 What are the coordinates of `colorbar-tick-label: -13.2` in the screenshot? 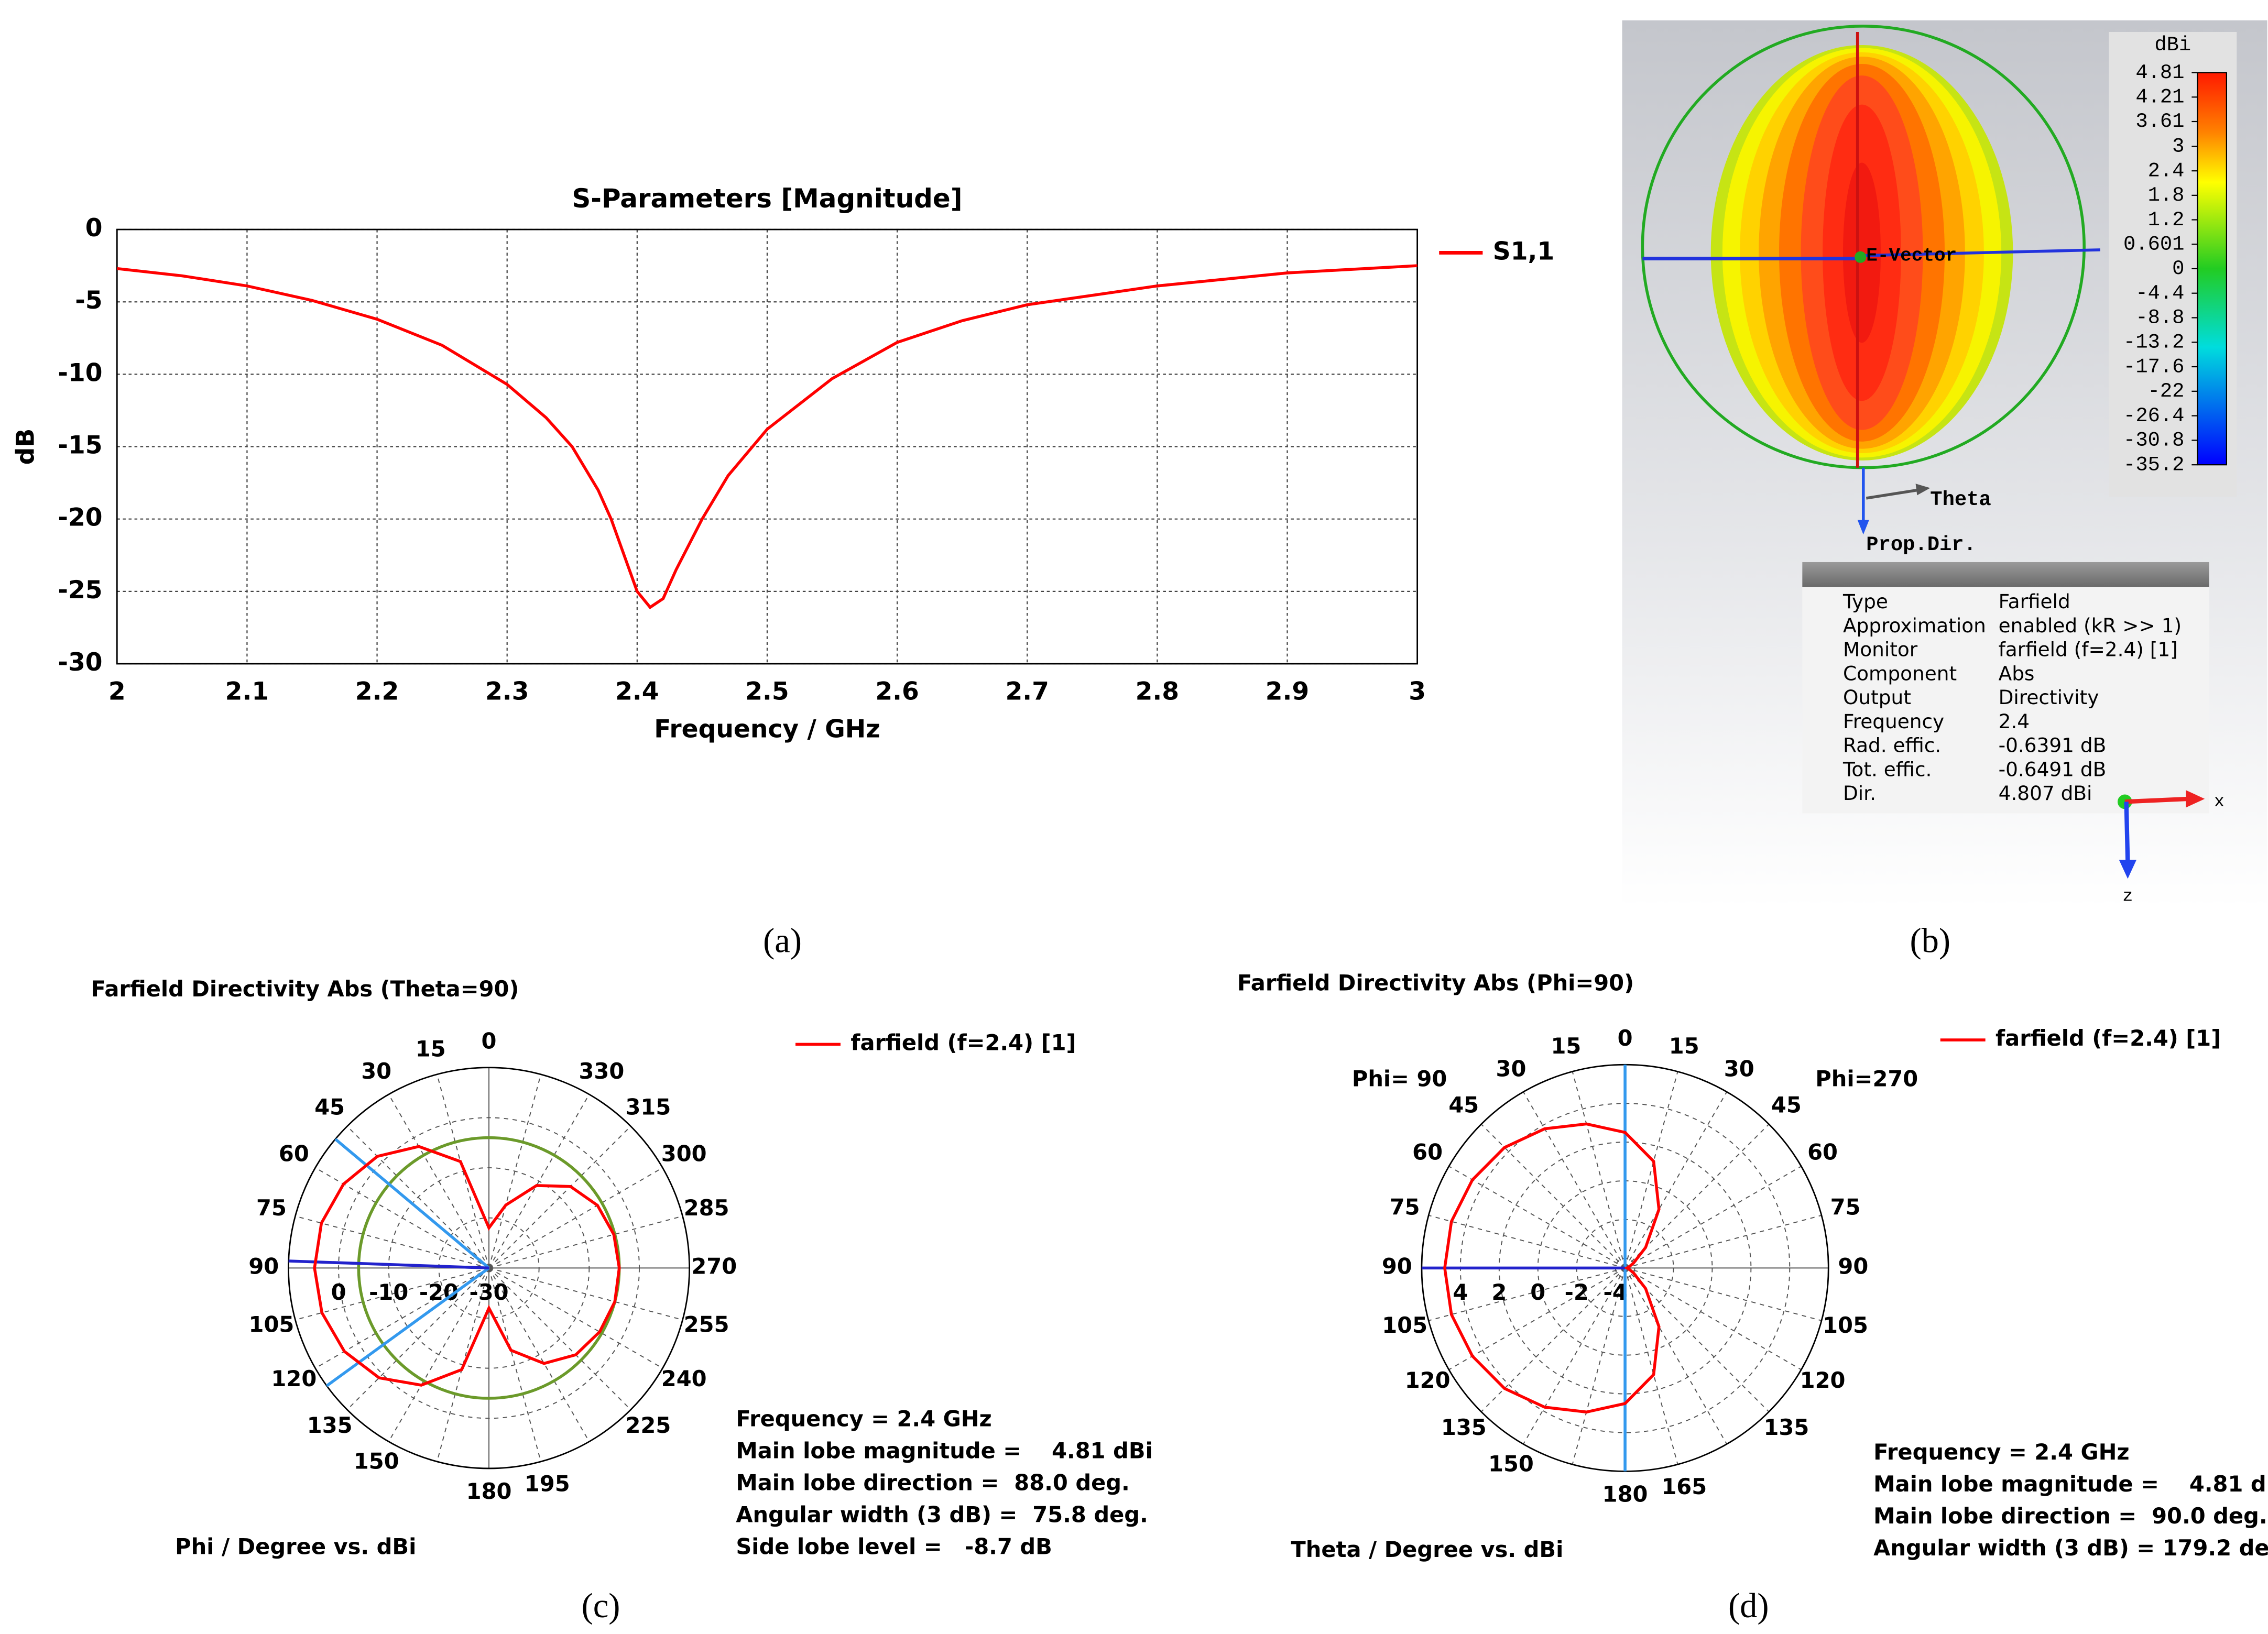 It's located at (2153, 342).